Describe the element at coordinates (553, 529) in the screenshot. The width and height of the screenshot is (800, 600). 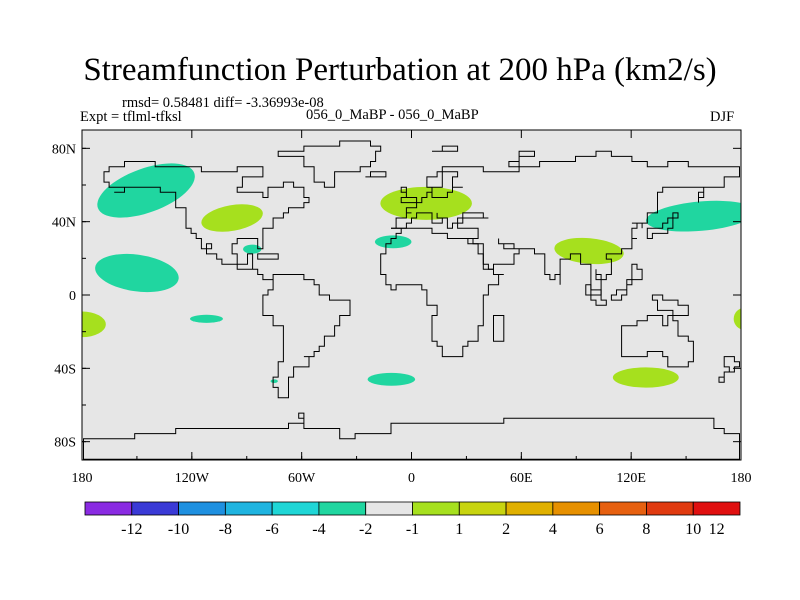
I see `colorbar-label: 4` at that location.